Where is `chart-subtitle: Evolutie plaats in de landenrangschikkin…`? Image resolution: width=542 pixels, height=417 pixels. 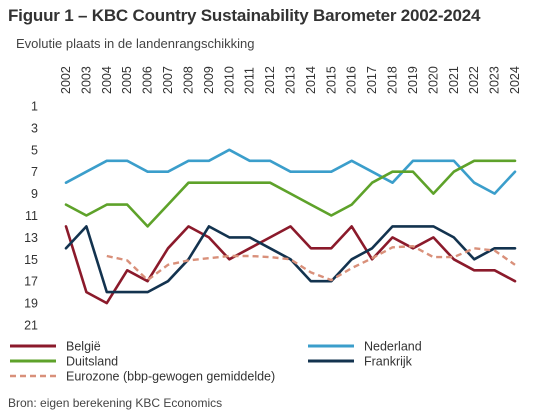 chart-subtitle: Evolutie plaats in de landenrangschikkin… is located at coordinates (135, 43).